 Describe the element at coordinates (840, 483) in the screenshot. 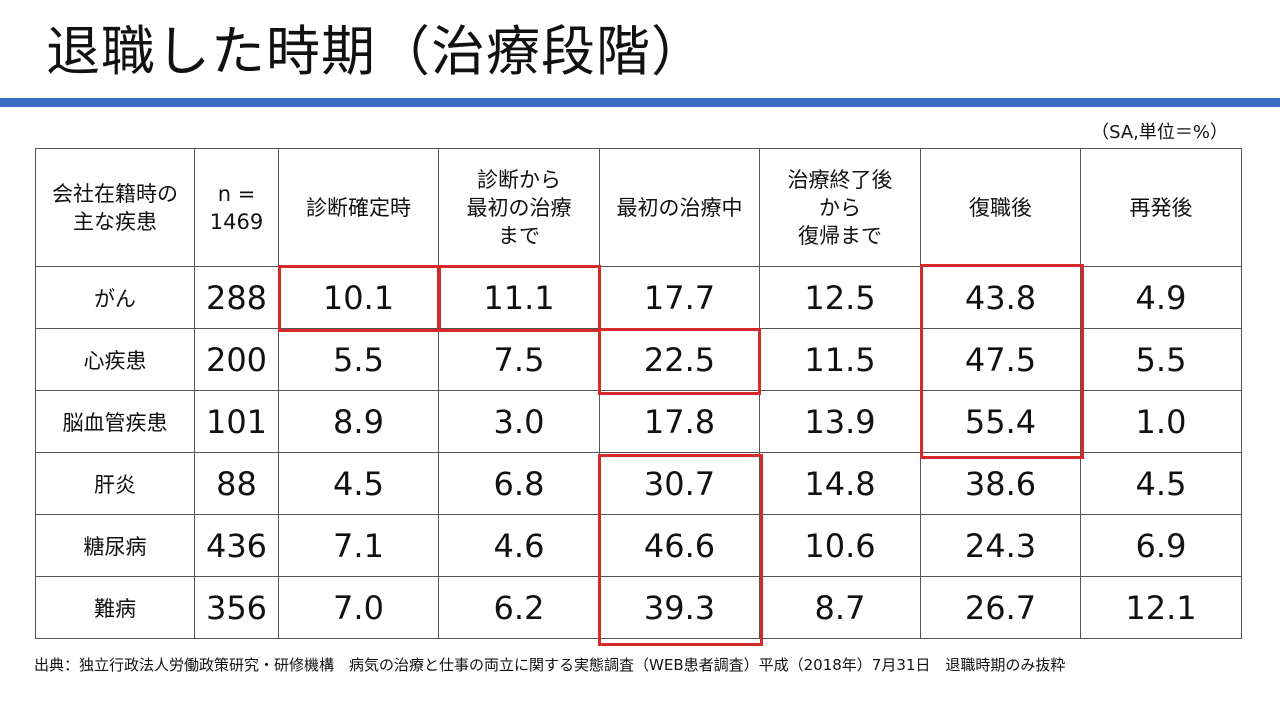

I see `value-cell: 14.8` at that location.